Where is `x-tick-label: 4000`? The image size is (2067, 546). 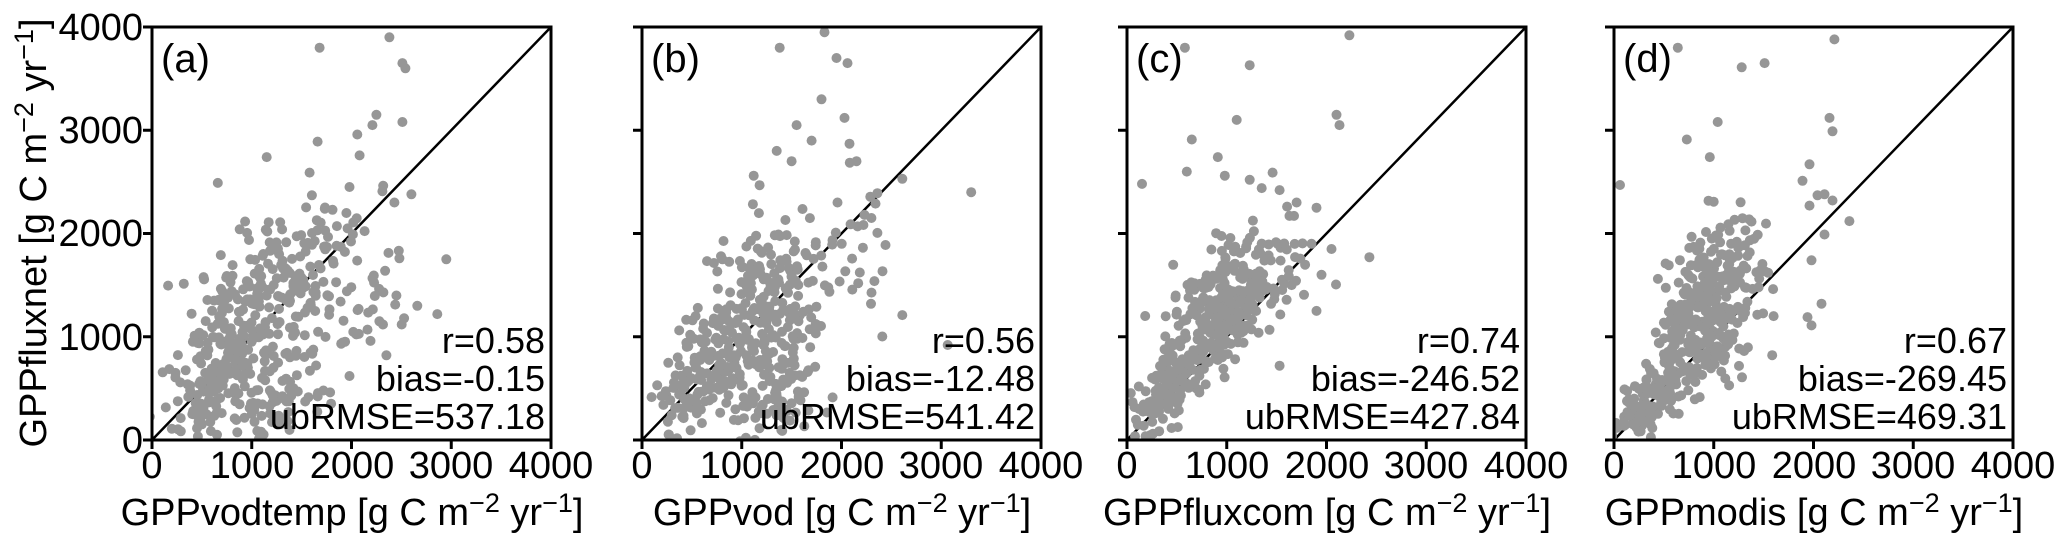
x-tick-label: 4000 is located at coordinates (2013, 466).